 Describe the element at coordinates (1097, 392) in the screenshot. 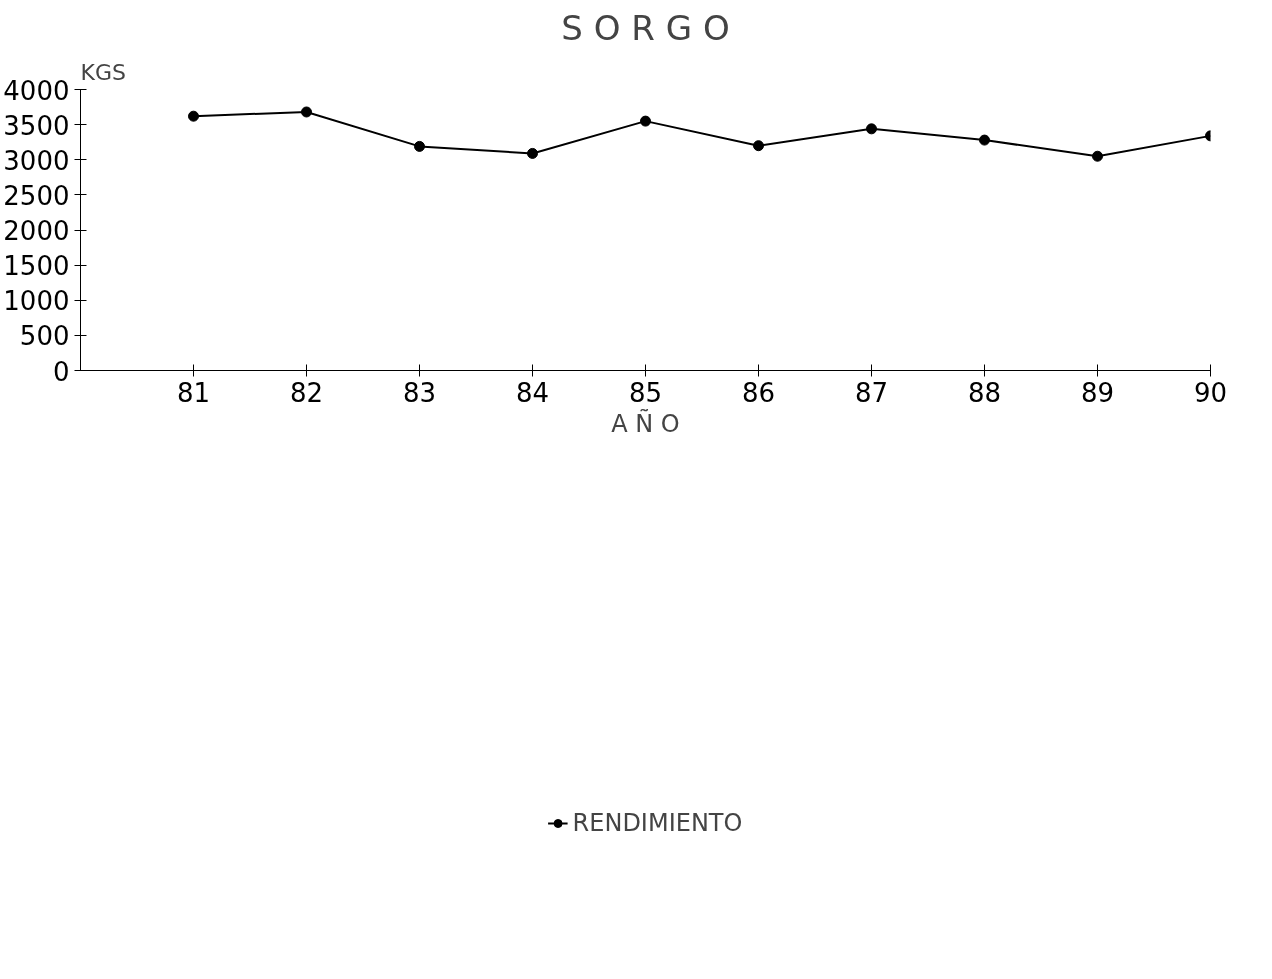

I see `x-tick-label: 89` at that location.